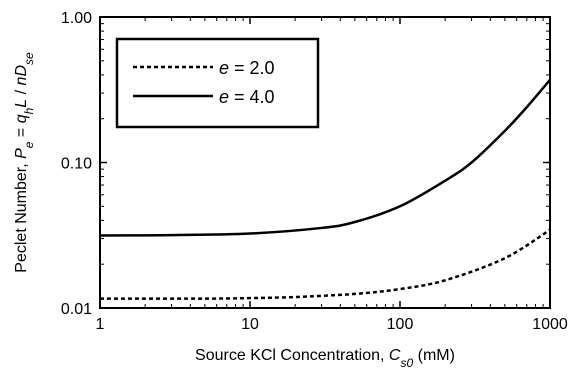  What do you see at coordinates (76, 309) in the screenshot?
I see `y-tick-label: 0.01` at bounding box center [76, 309].